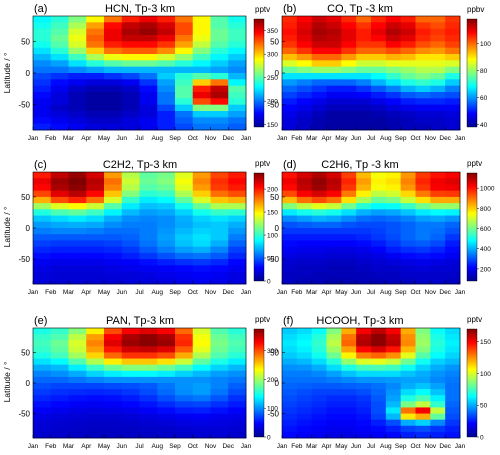  Describe the element at coordinates (485, 229) in the screenshot. I see `panel-d-colorbar-tick-label: 600` at that location.